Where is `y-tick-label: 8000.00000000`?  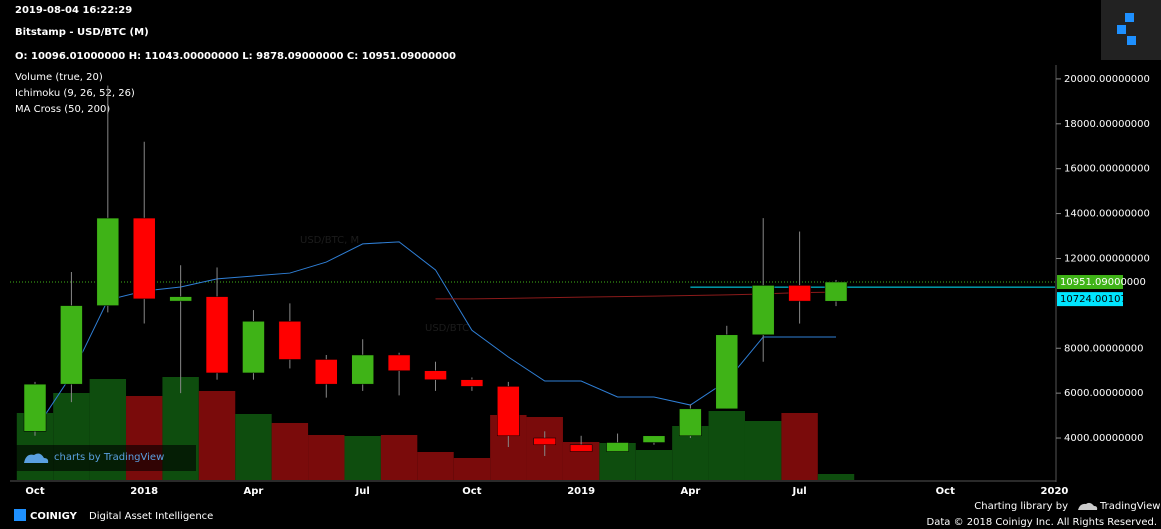
y-tick-label: 8000.00000000 is located at coordinates (1104, 348).